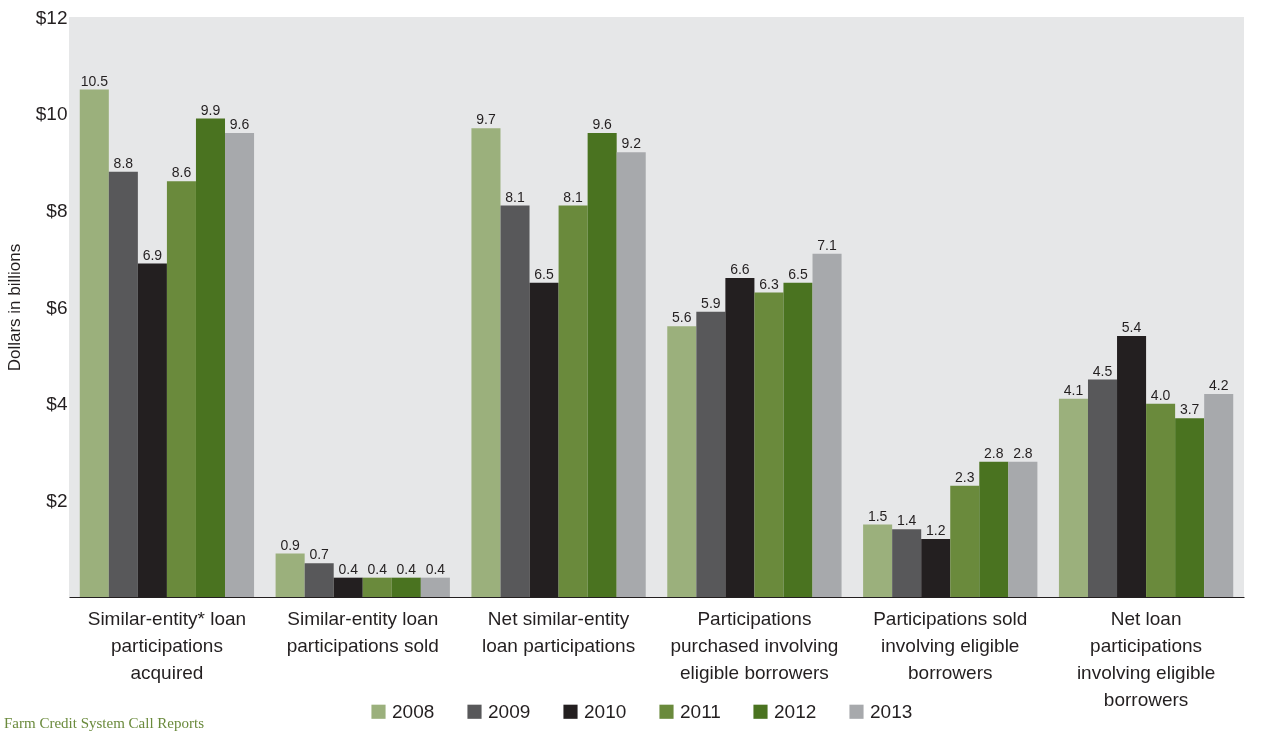 The width and height of the screenshot is (1271, 734). Describe the element at coordinates (1218, 385) in the screenshot. I see `data-label: 4.2` at that location.